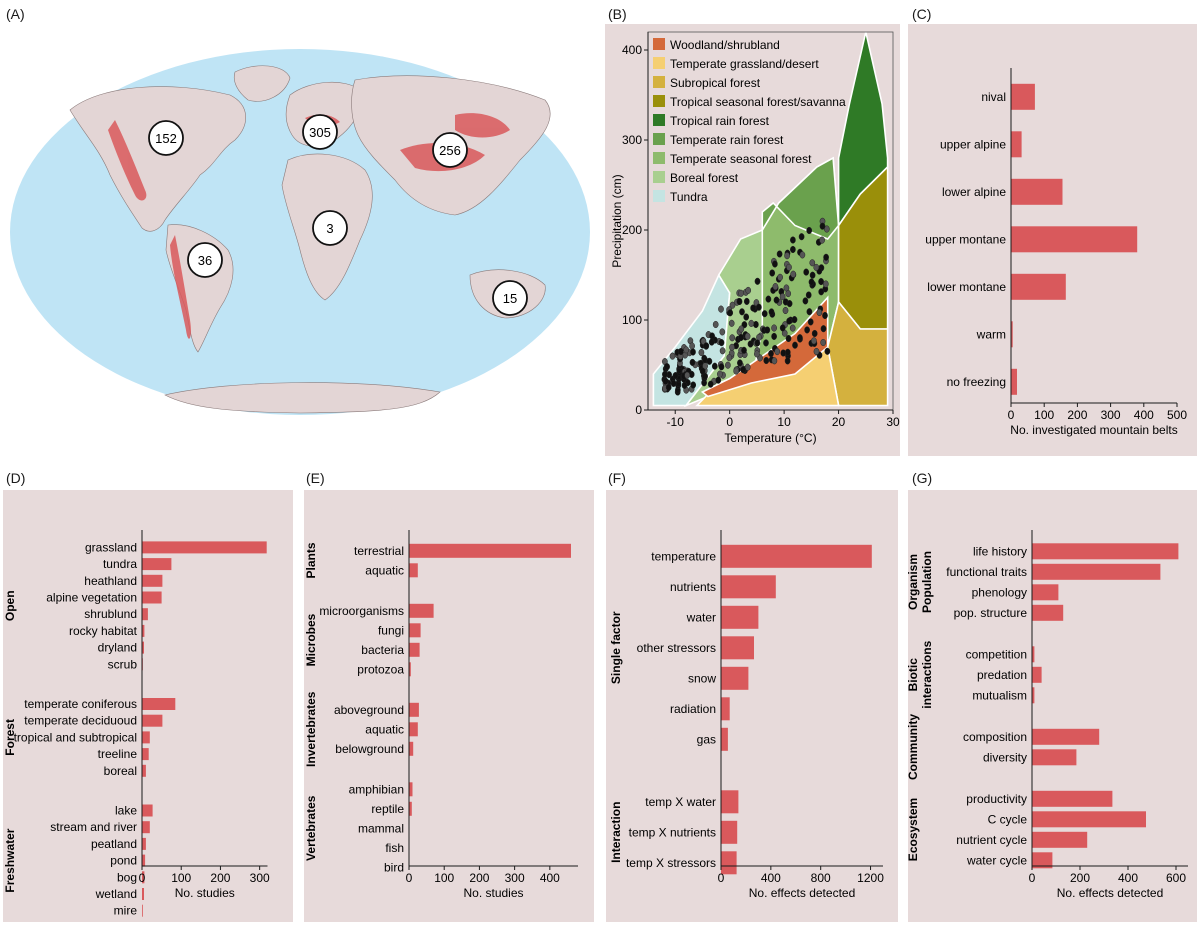  Describe the element at coordinates (999, 592) in the screenshot. I see `category-label-phenology: phenology` at that location.